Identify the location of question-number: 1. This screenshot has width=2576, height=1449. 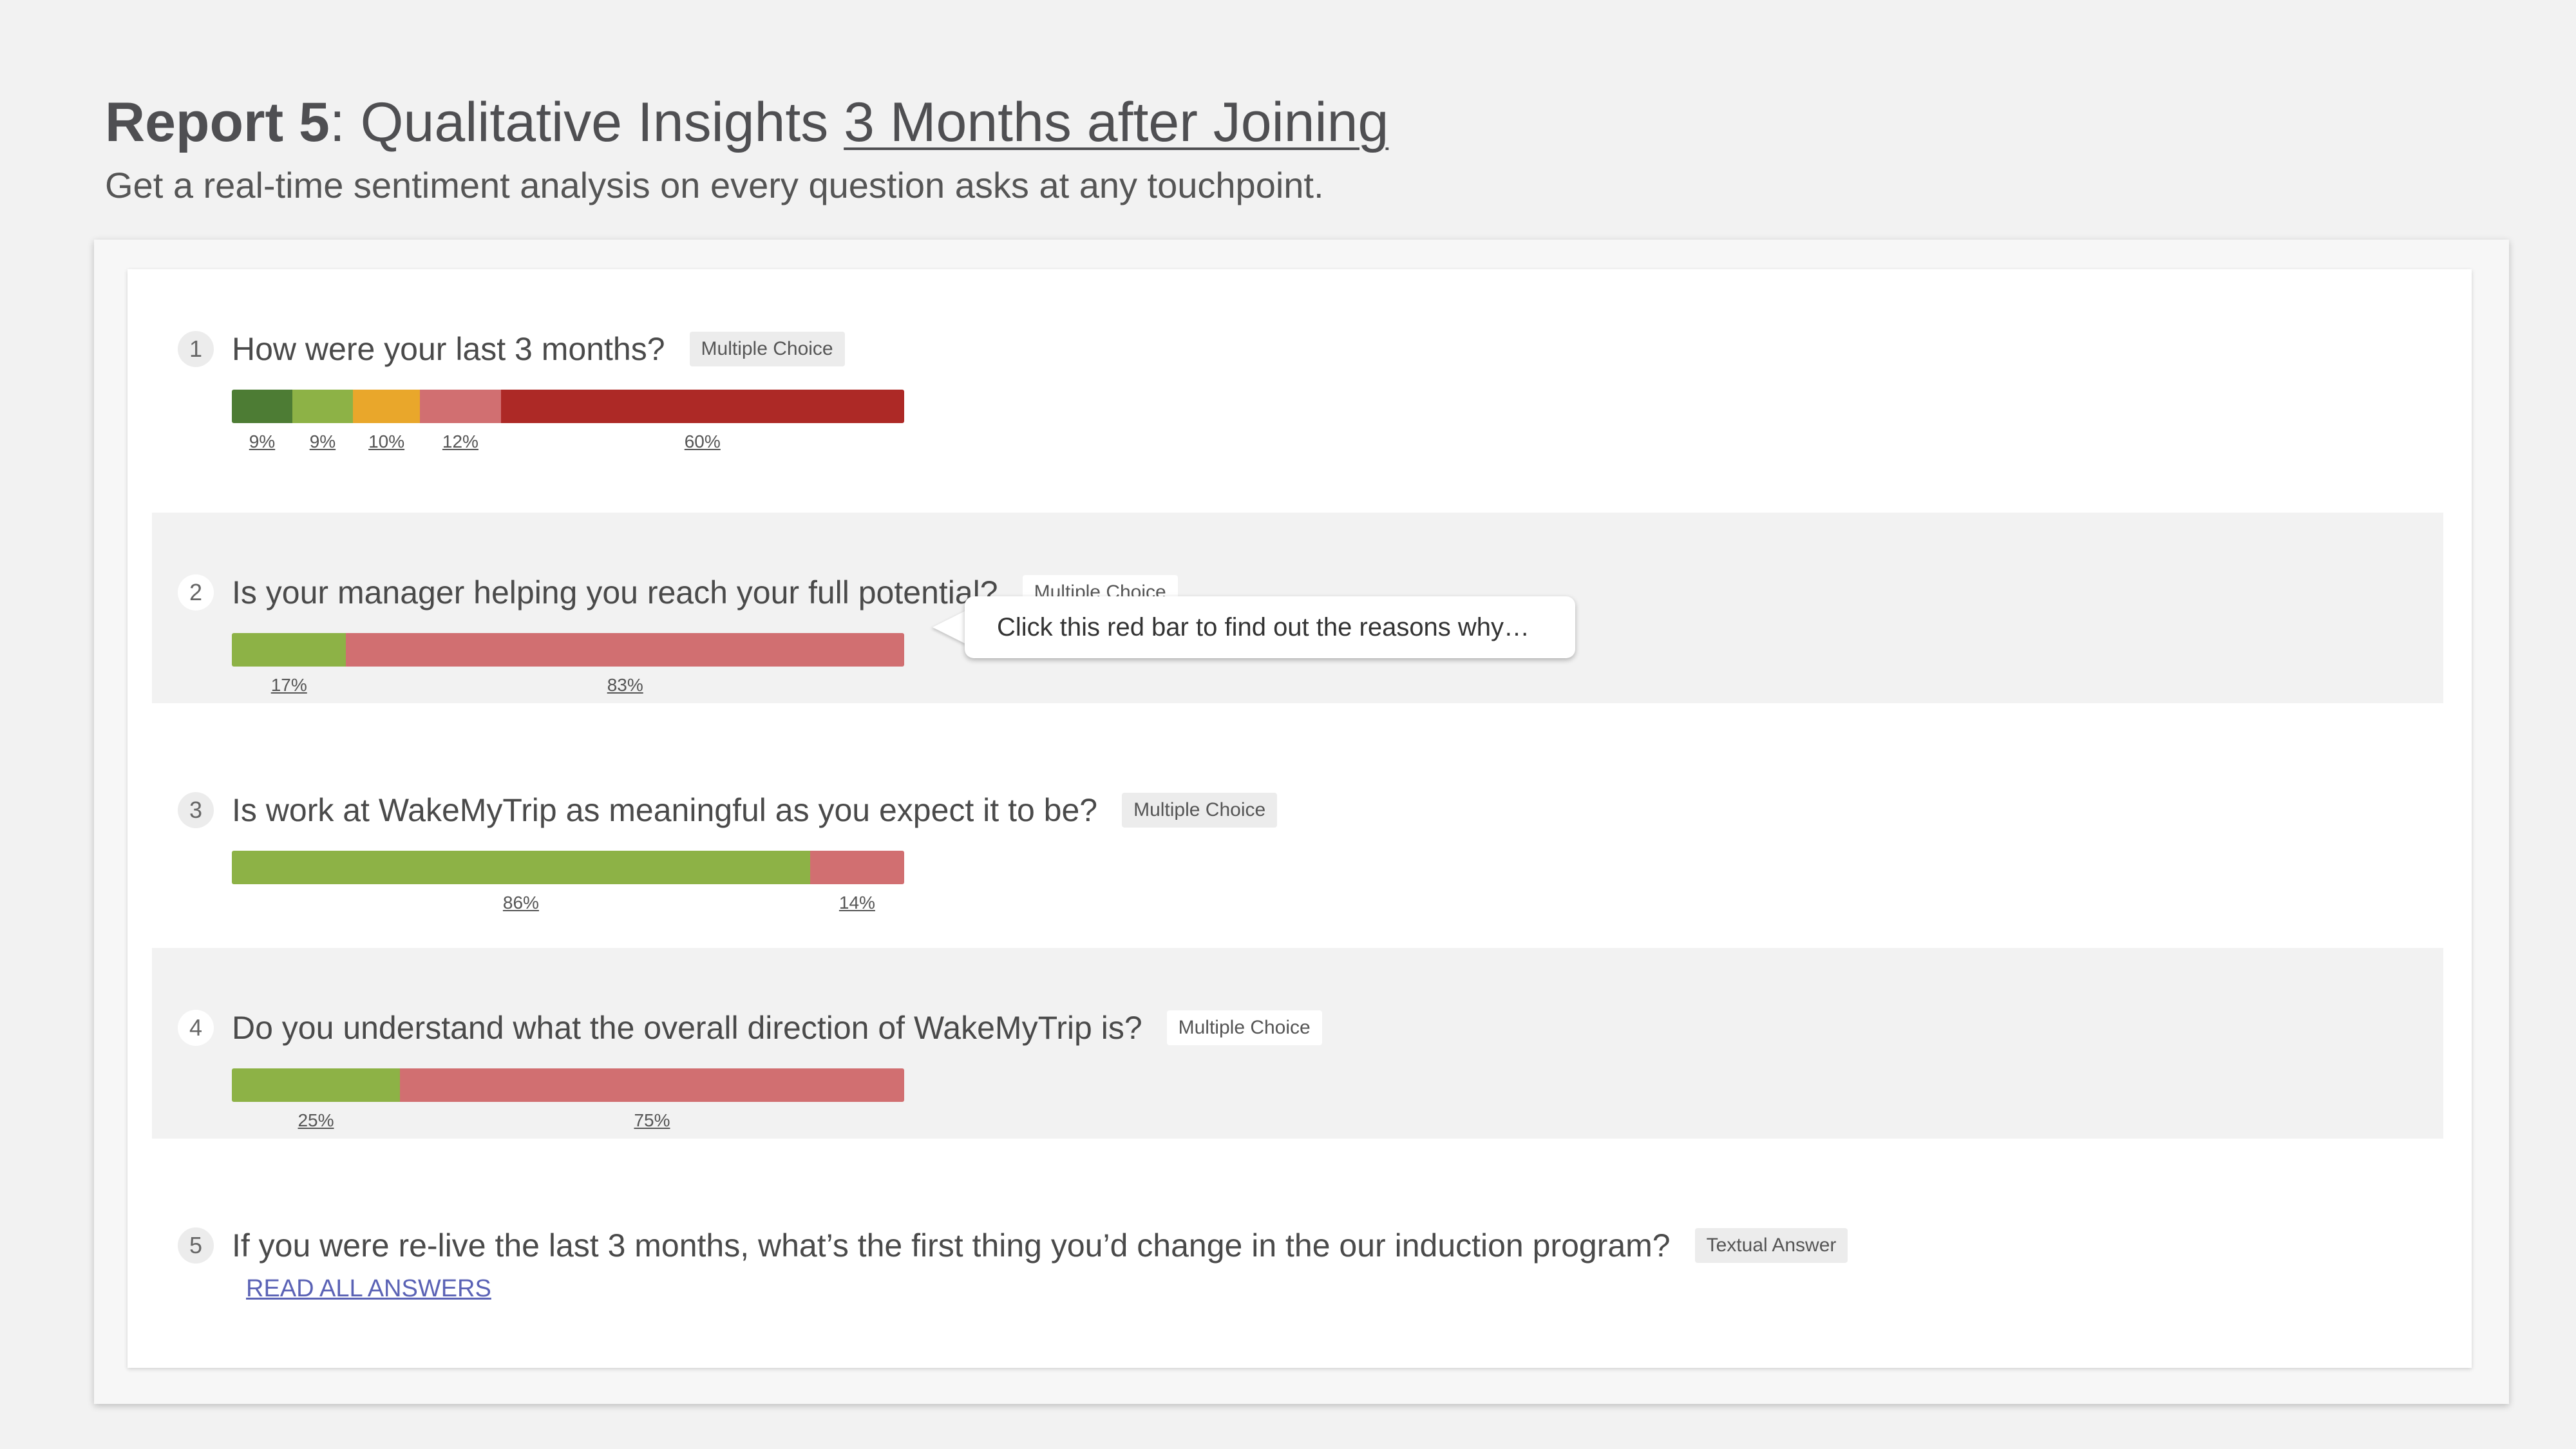
(196, 349).